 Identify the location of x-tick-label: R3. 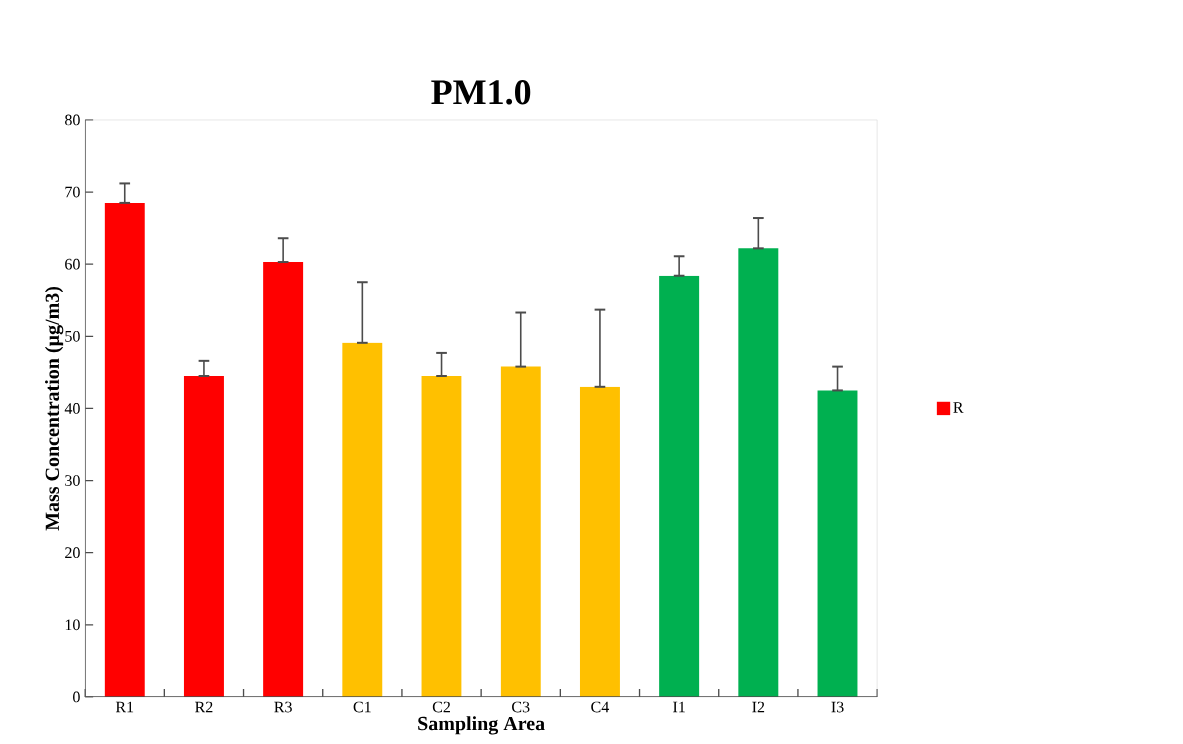
(283, 707).